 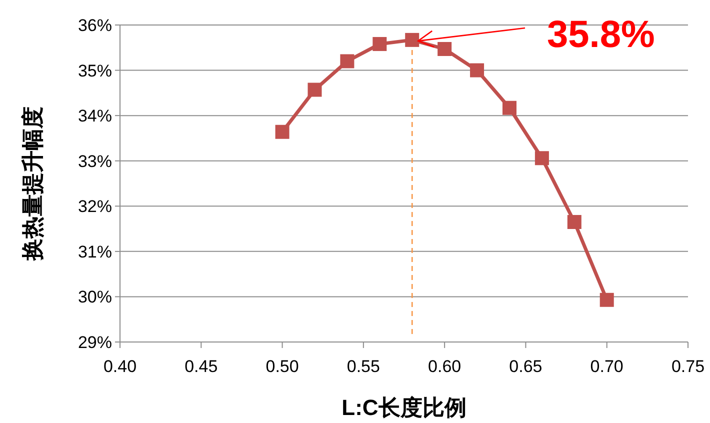 I want to click on x-tick-label: 0.75, so click(x=688, y=366).